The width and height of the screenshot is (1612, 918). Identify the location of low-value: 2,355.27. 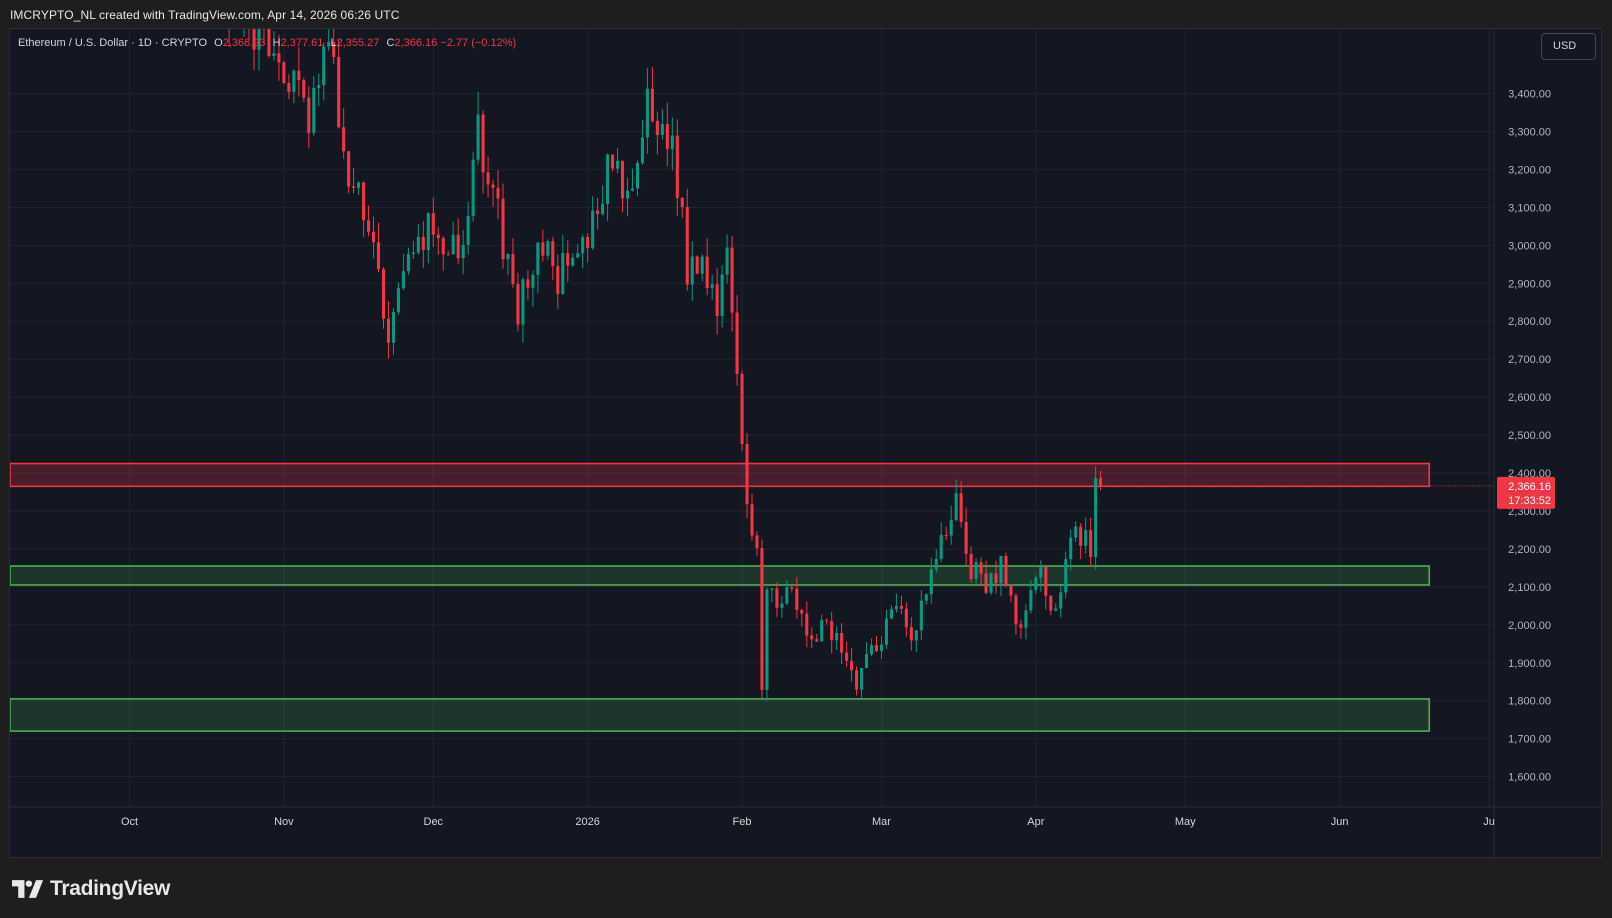
(358, 43).